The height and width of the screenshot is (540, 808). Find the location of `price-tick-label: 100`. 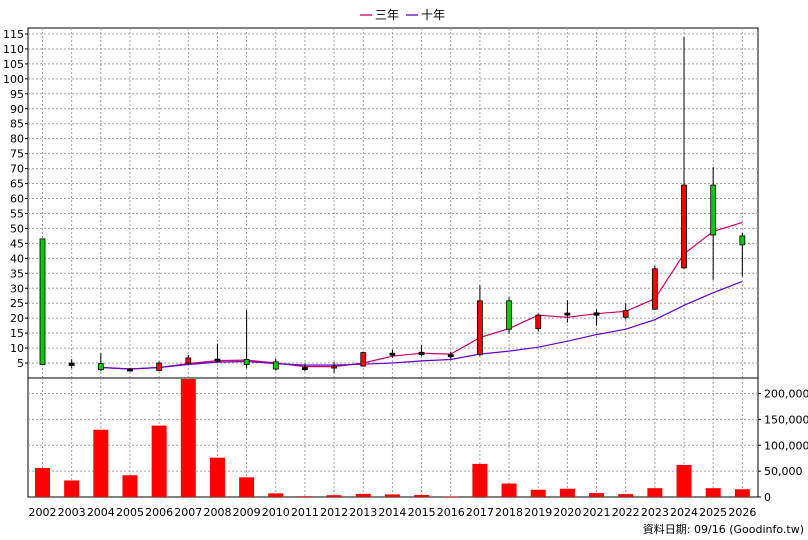

price-tick-label: 100 is located at coordinates (13, 79).